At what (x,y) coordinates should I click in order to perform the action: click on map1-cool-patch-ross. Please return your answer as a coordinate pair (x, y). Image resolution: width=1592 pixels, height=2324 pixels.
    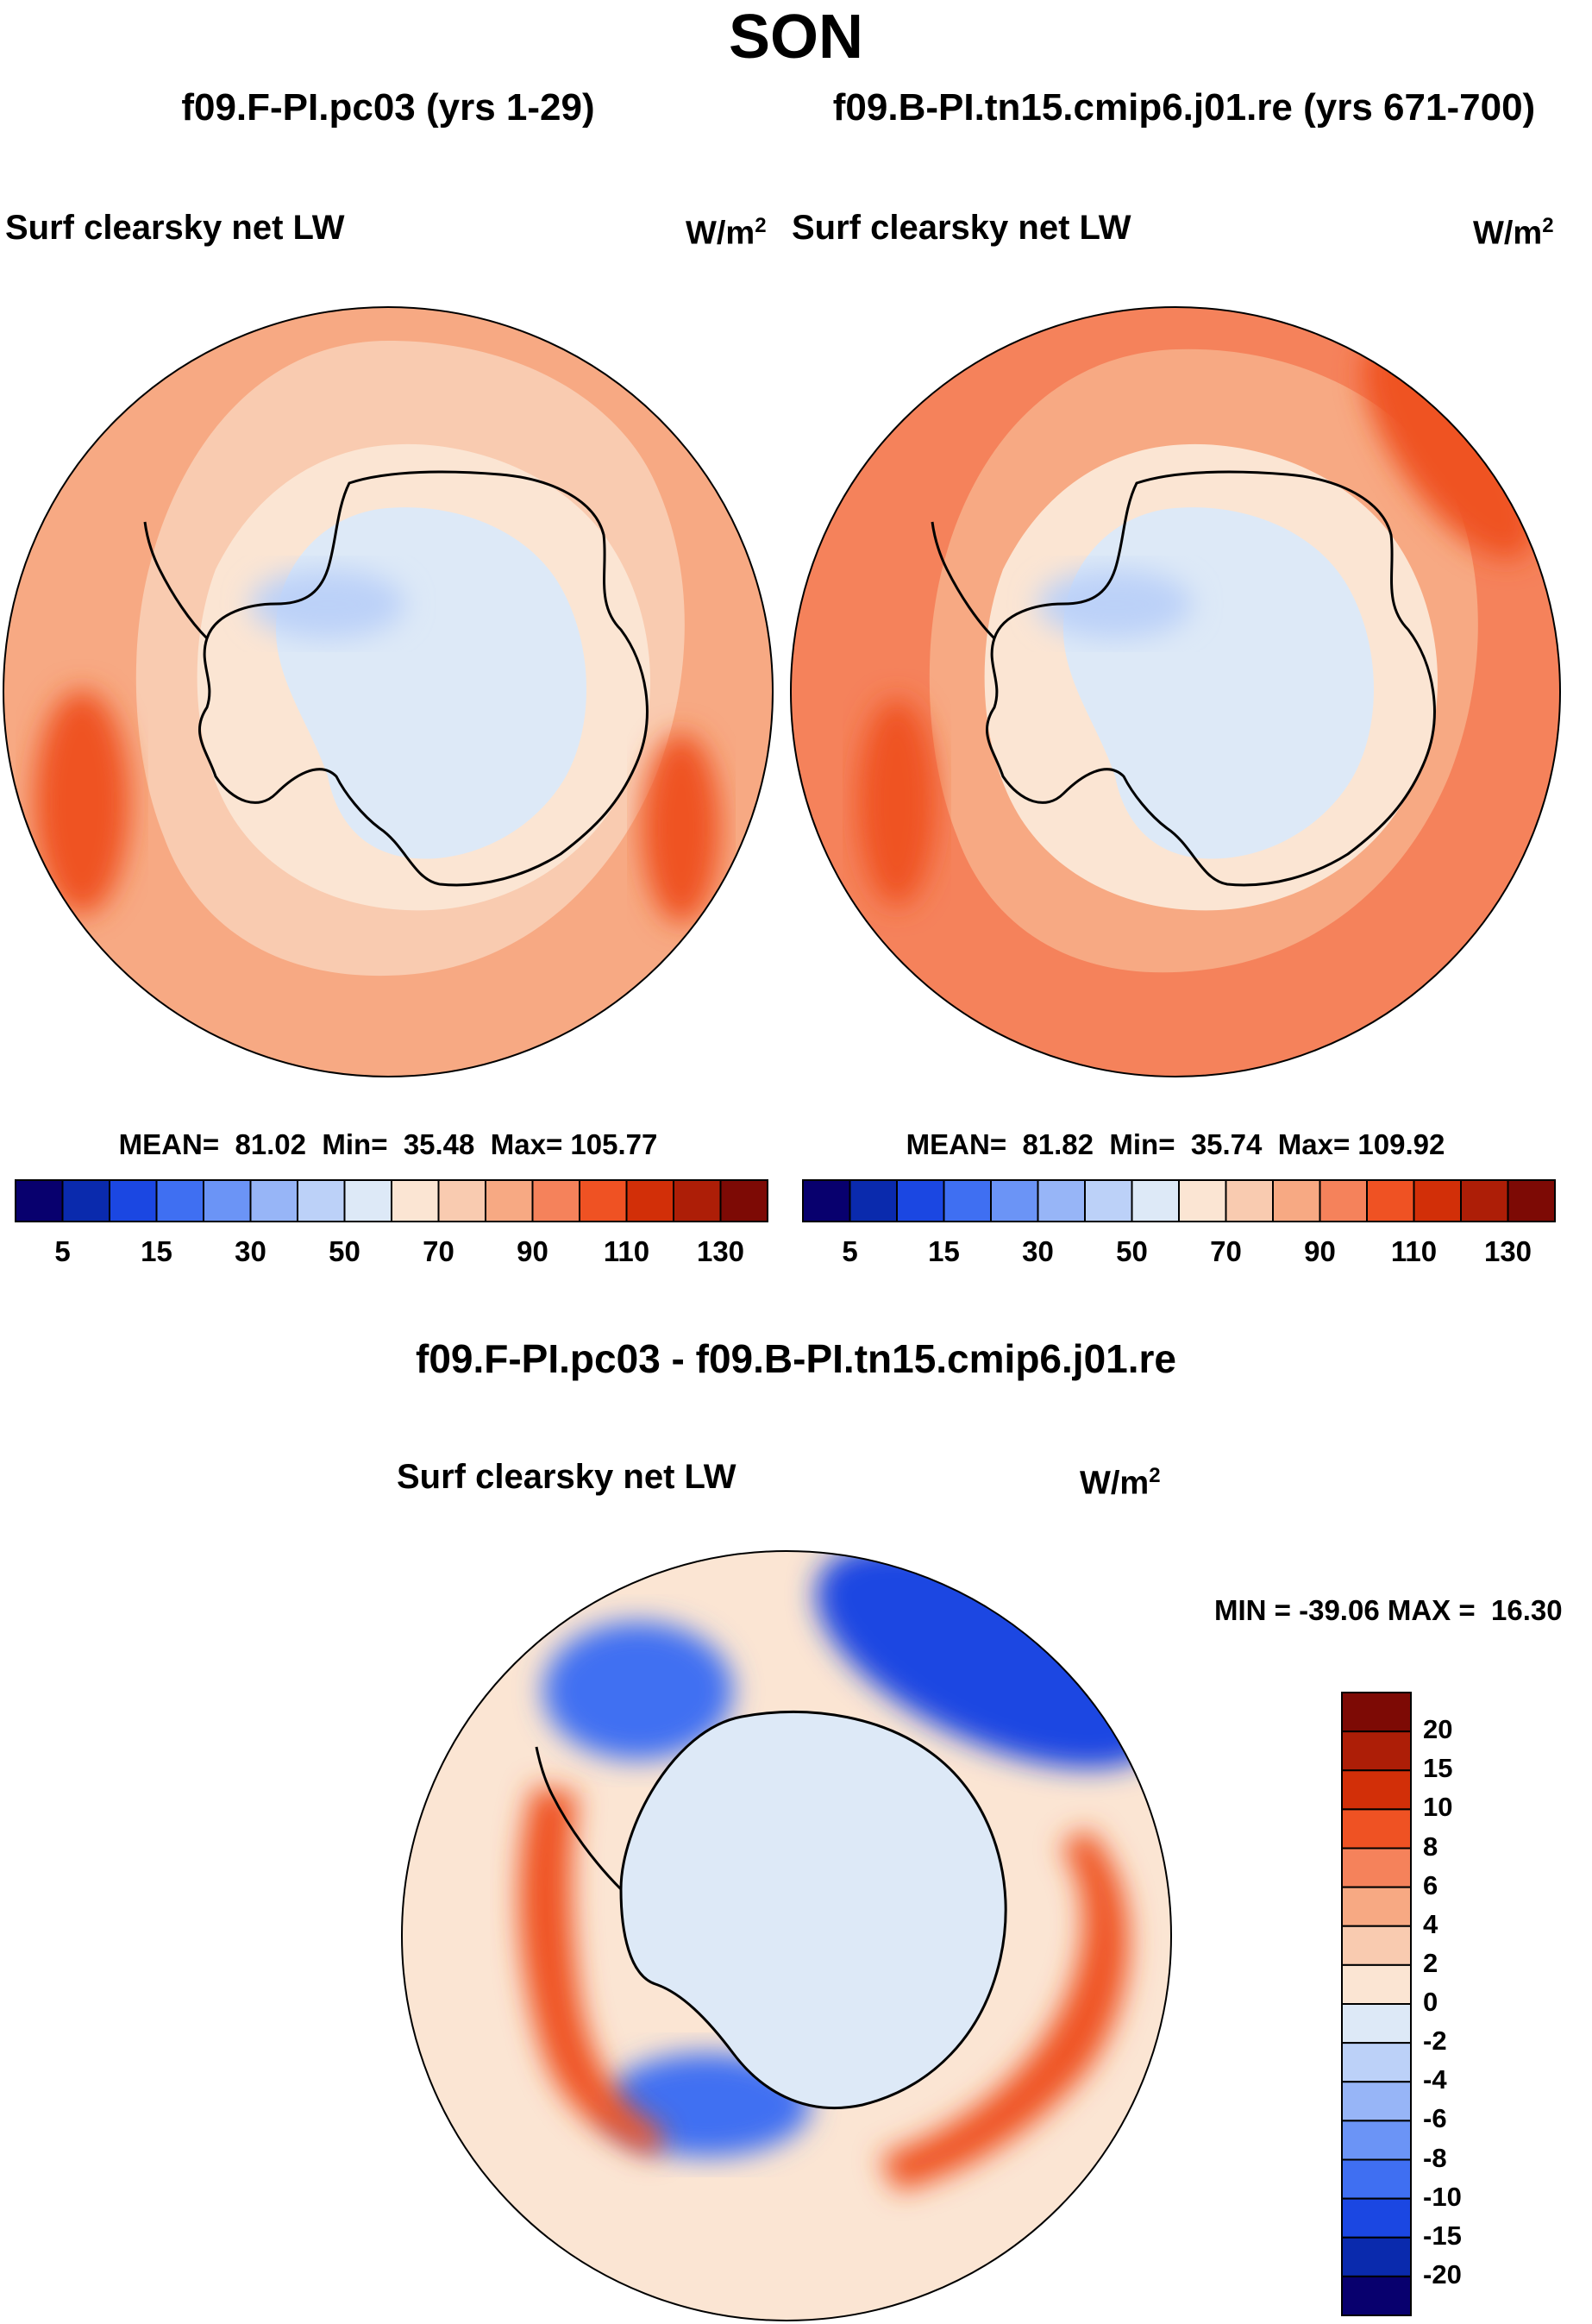
    Looking at the image, I should click on (327, 604).